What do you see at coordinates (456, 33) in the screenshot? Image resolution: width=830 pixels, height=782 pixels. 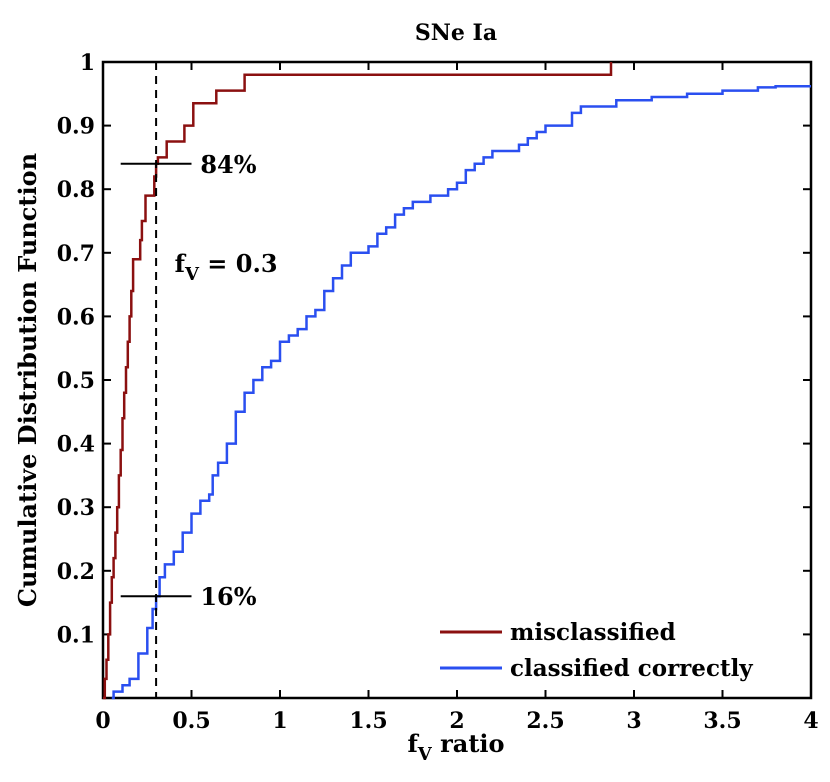 I see `chart-title: SNe Ia` at bounding box center [456, 33].